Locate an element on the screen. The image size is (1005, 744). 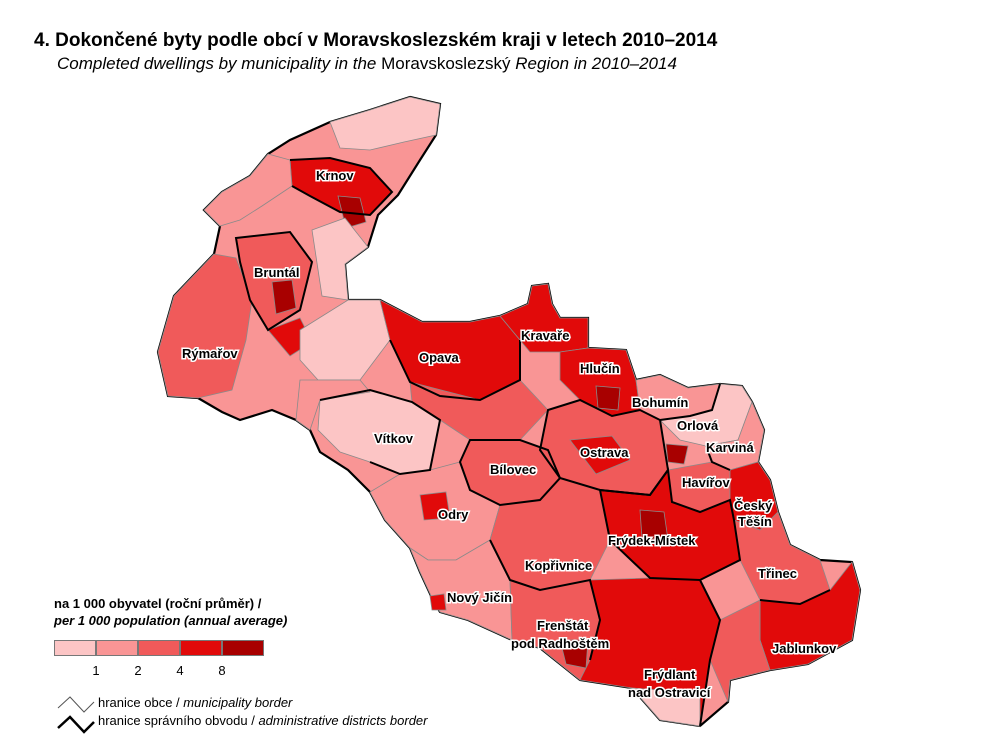
patch-north-b is located at coordinates (340, 259).